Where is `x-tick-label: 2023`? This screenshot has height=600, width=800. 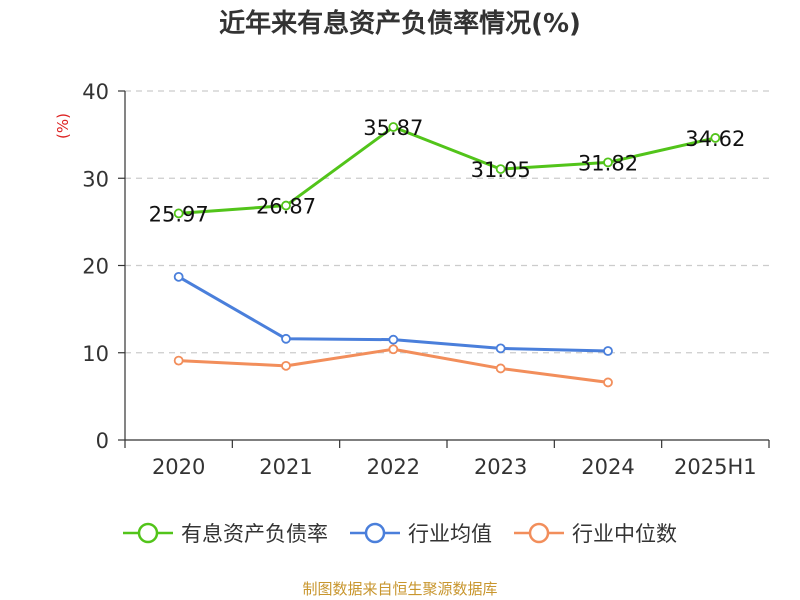 x-tick-label: 2023 is located at coordinates (500, 467).